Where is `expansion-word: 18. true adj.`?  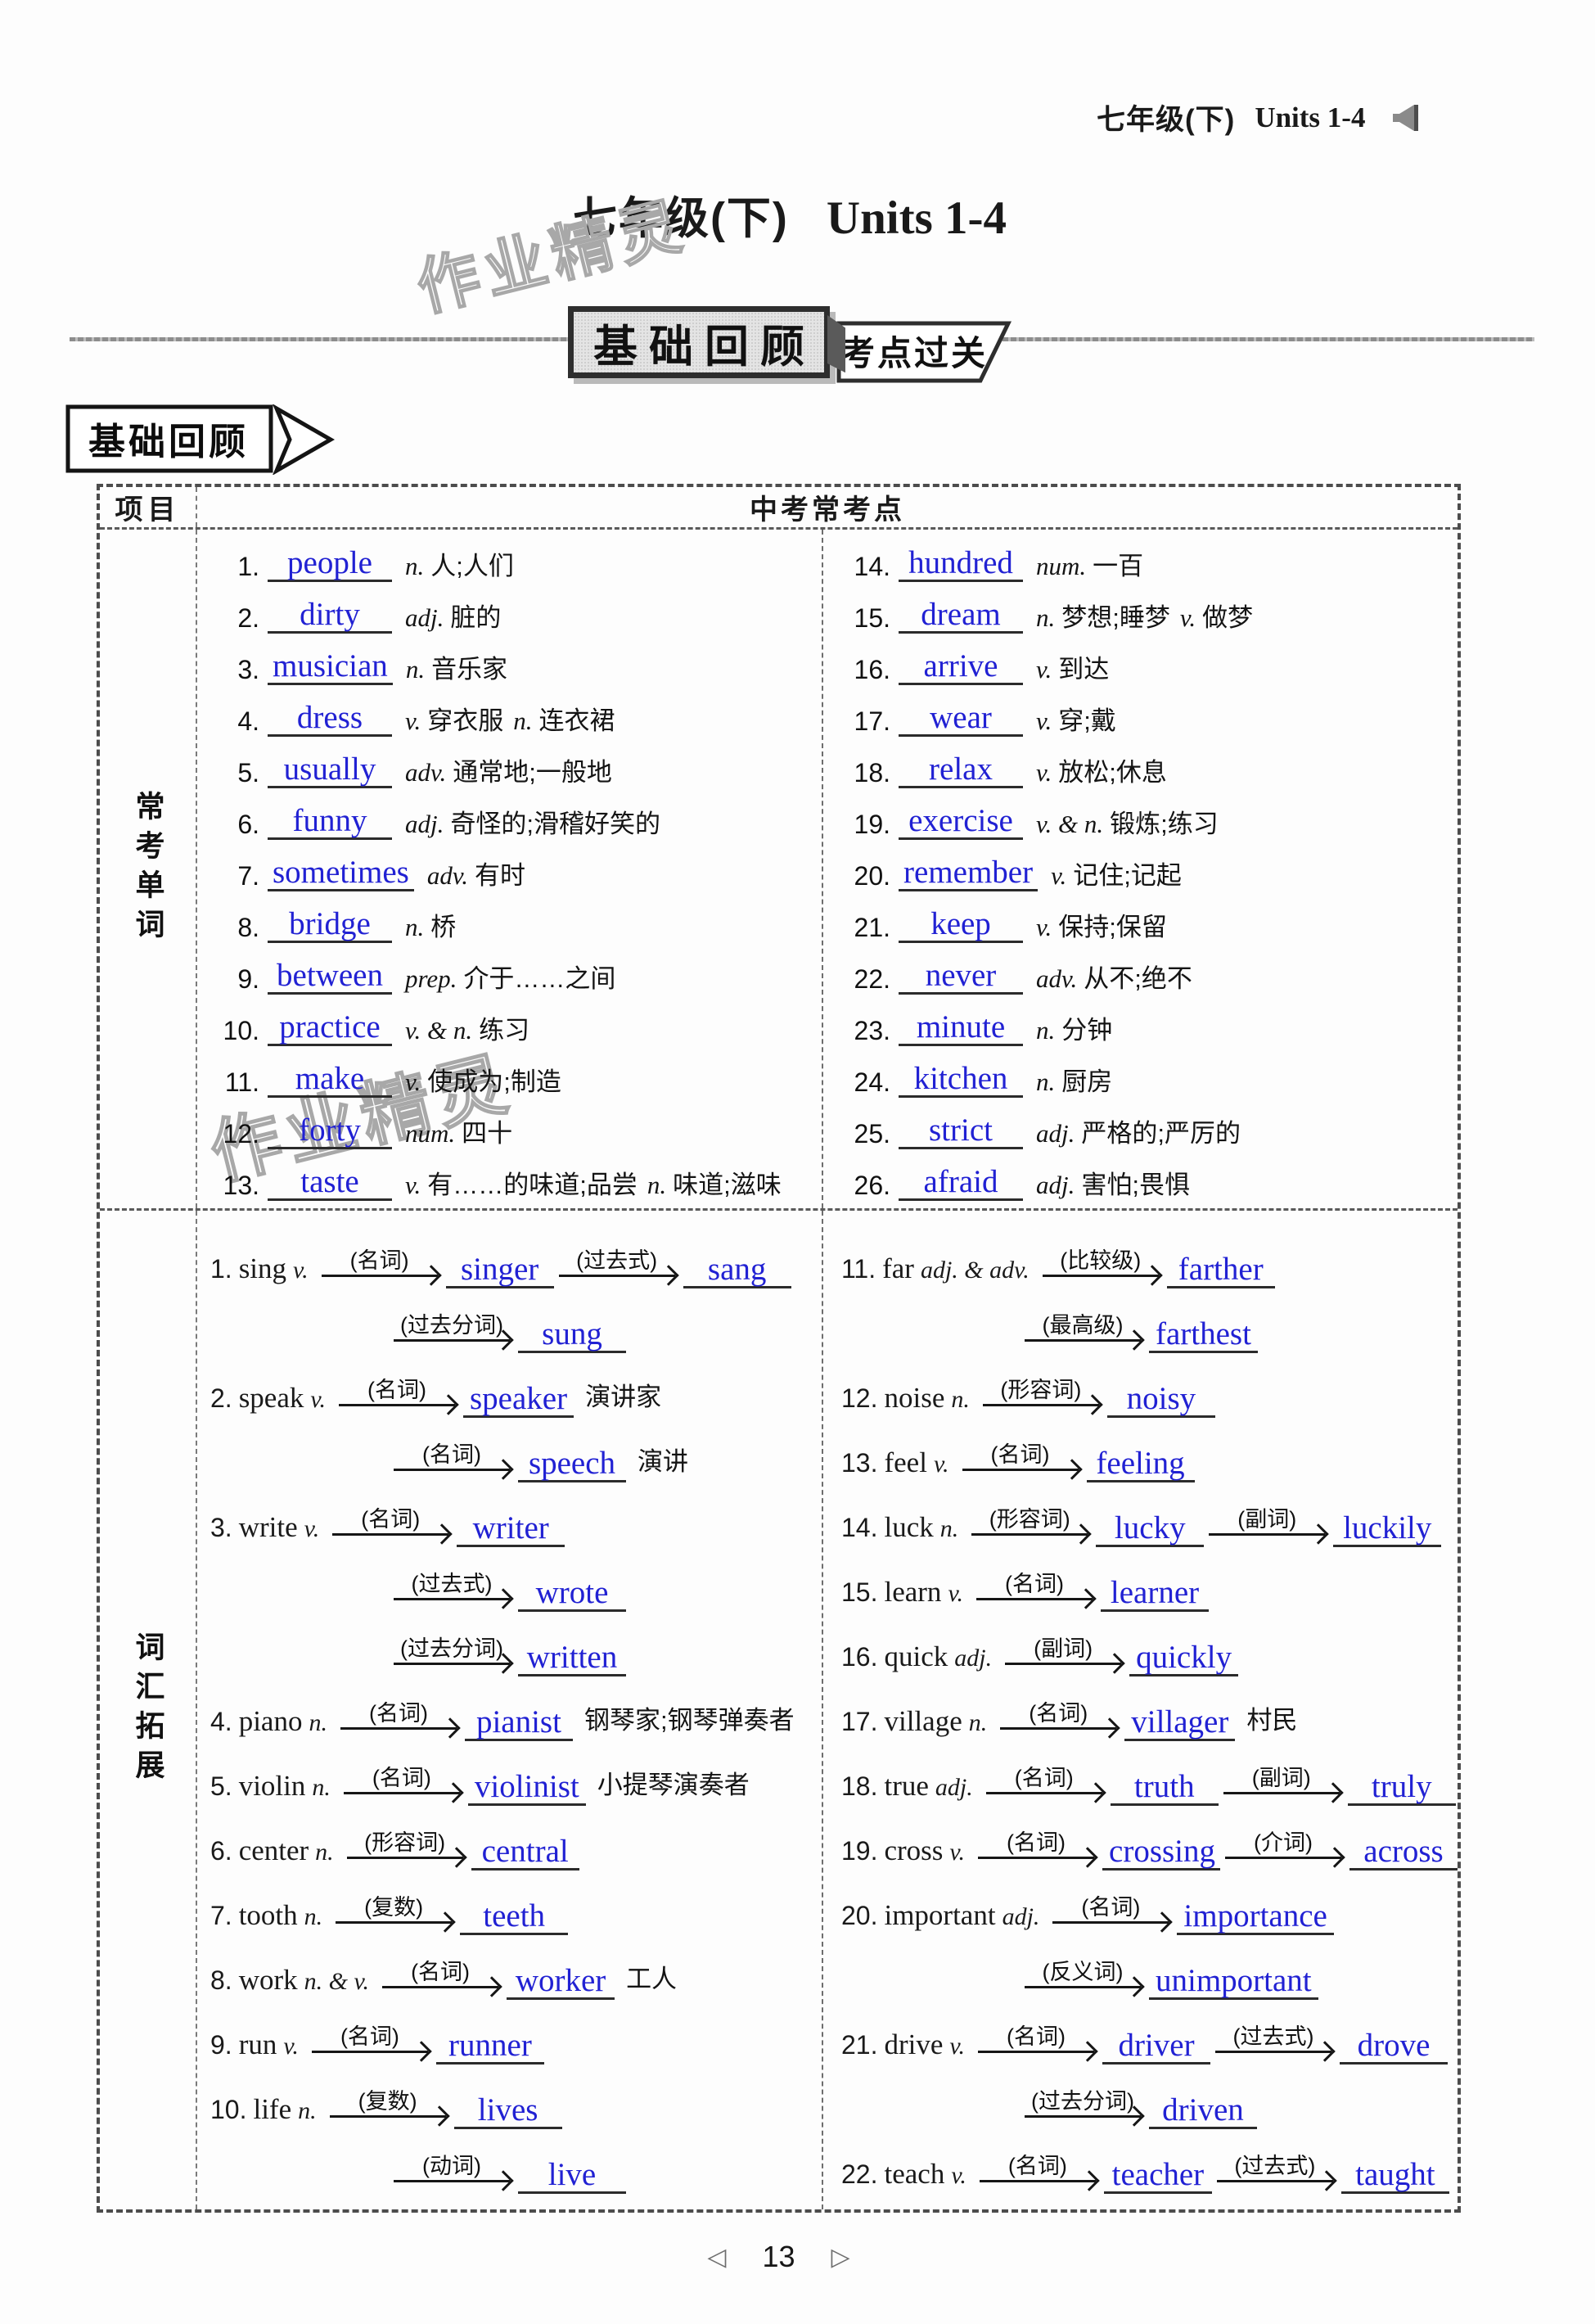 expansion-word: 18. true adj. is located at coordinates (907, 1787).